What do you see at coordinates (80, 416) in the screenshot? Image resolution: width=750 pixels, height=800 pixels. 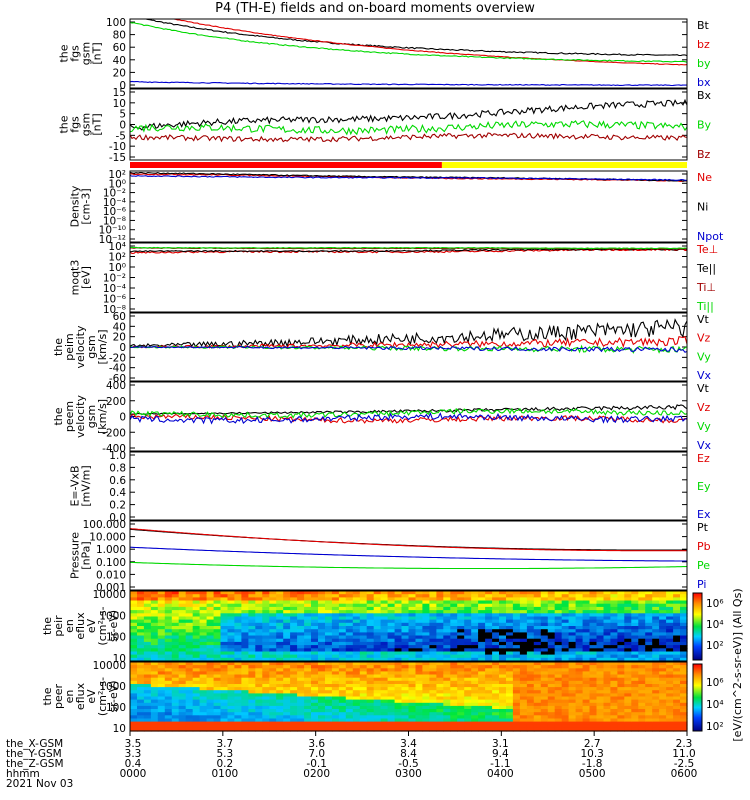 I see `y-axis-label: velocity` at bounding box center [80, 416].